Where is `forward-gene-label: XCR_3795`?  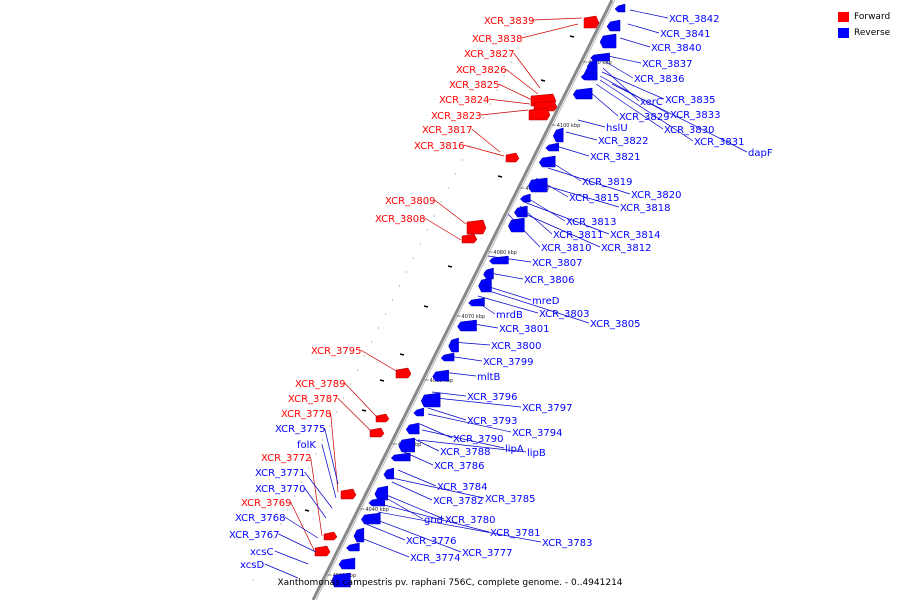
forward-gene-label: XCR_3795 is located at coordinates (336, 351).